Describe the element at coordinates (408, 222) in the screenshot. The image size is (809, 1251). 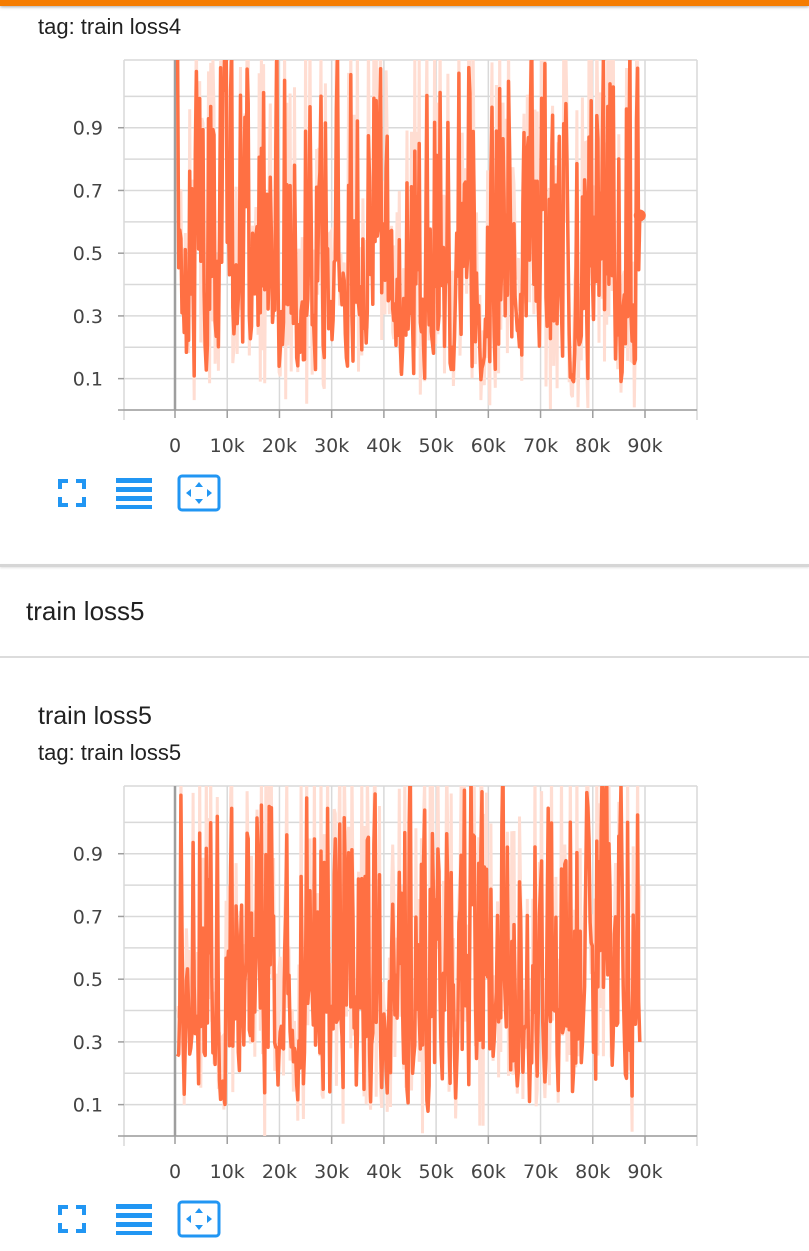
I see `series-smoothed-line` at that location.